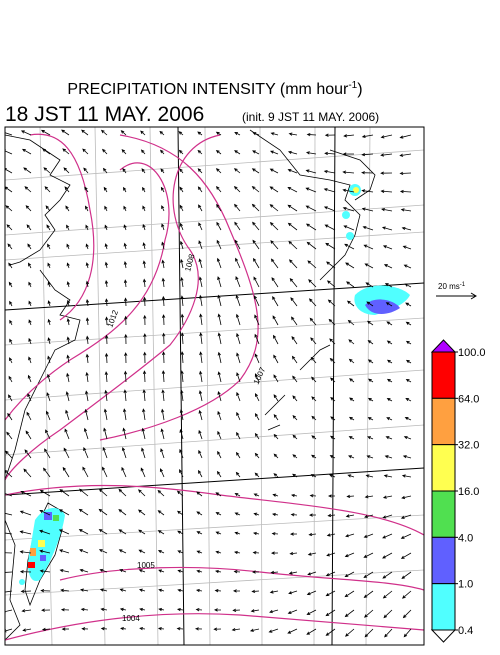 The height and width of the screenshot is (655, 500). What do you see at coordinates (443, 421) in the screenshot?
I see `colorbar-segment` at bounding box center [443, 421].